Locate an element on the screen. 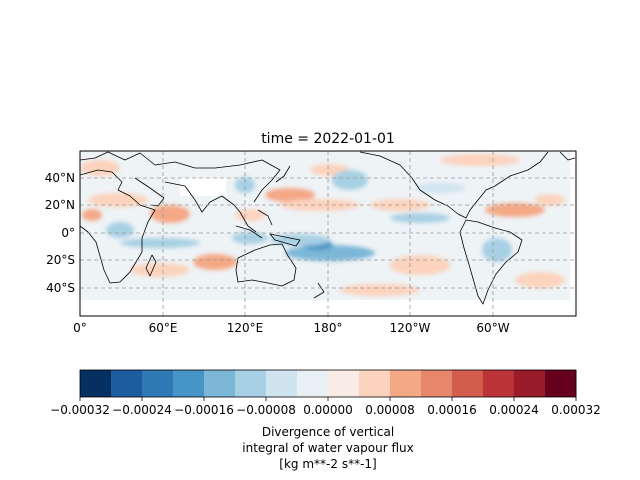 Image resolution: width=640 pixels, height=480 pixels. lon-tick-label: 60°E is located at coordinates (163, 328).